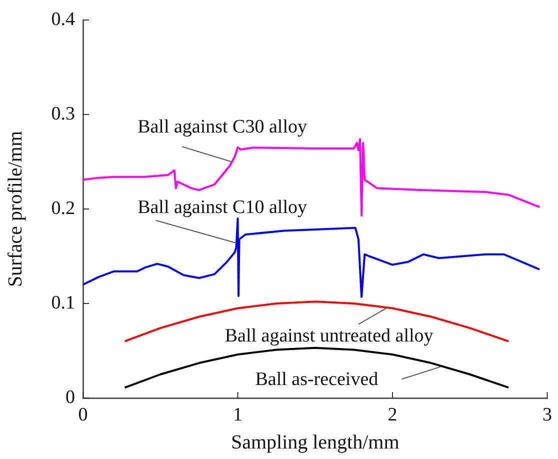  I want to click on series-label: Ball against C30 alloy, so click(223, 127).